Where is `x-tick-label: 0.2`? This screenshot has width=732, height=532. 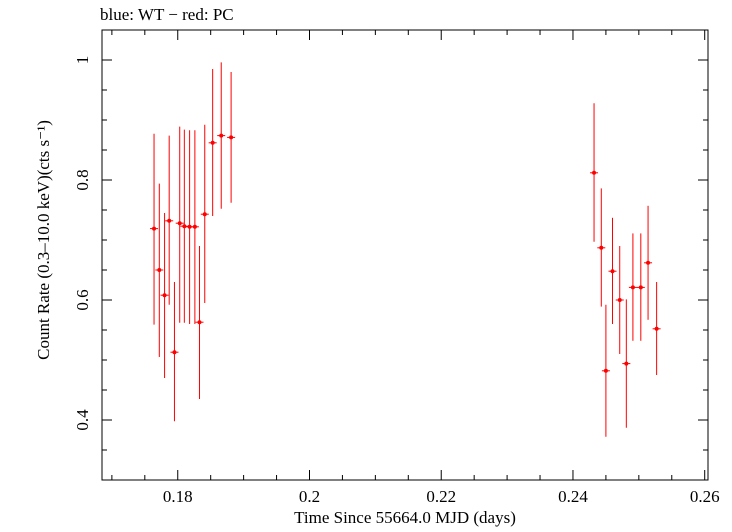
x-tick-label: 0.2 is located at coordinates (309, 496).